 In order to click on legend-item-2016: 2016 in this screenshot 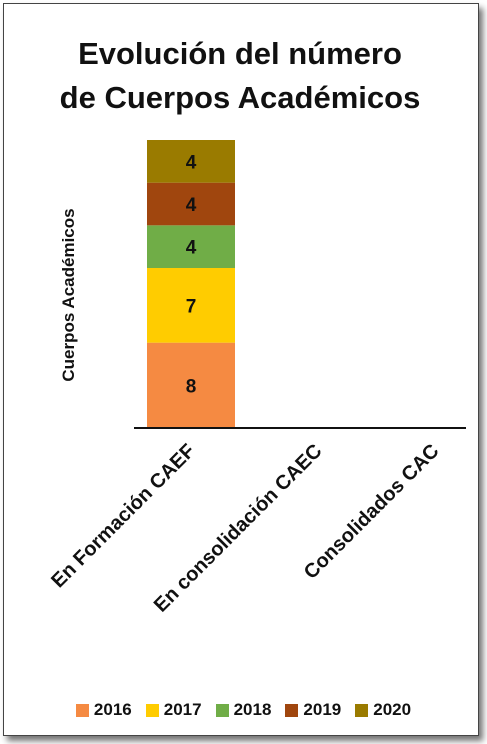, I will do `click(103, 710)`.